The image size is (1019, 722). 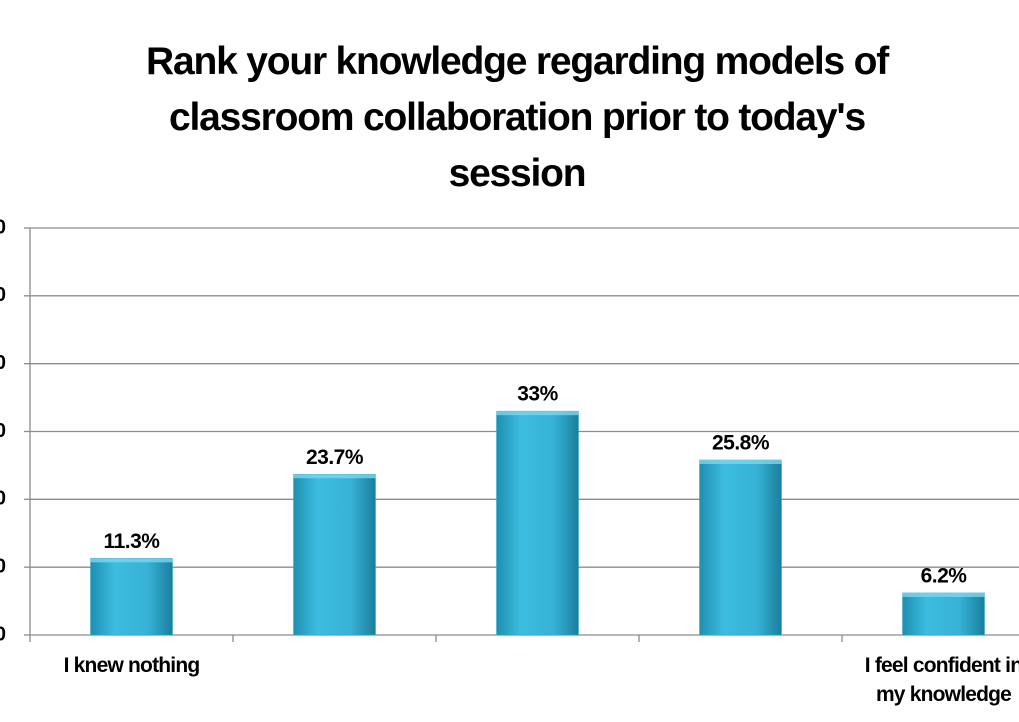 What do you see at coordinates (3, 566) in the screenshot?
I see `y-tick-label: 10` at bounding box center [3, 566].